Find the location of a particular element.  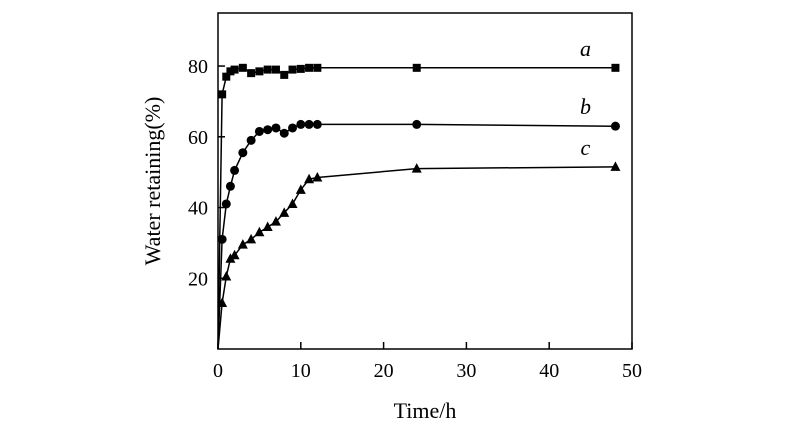

y-tick-label: 40 is located at coordinates (198, 209).